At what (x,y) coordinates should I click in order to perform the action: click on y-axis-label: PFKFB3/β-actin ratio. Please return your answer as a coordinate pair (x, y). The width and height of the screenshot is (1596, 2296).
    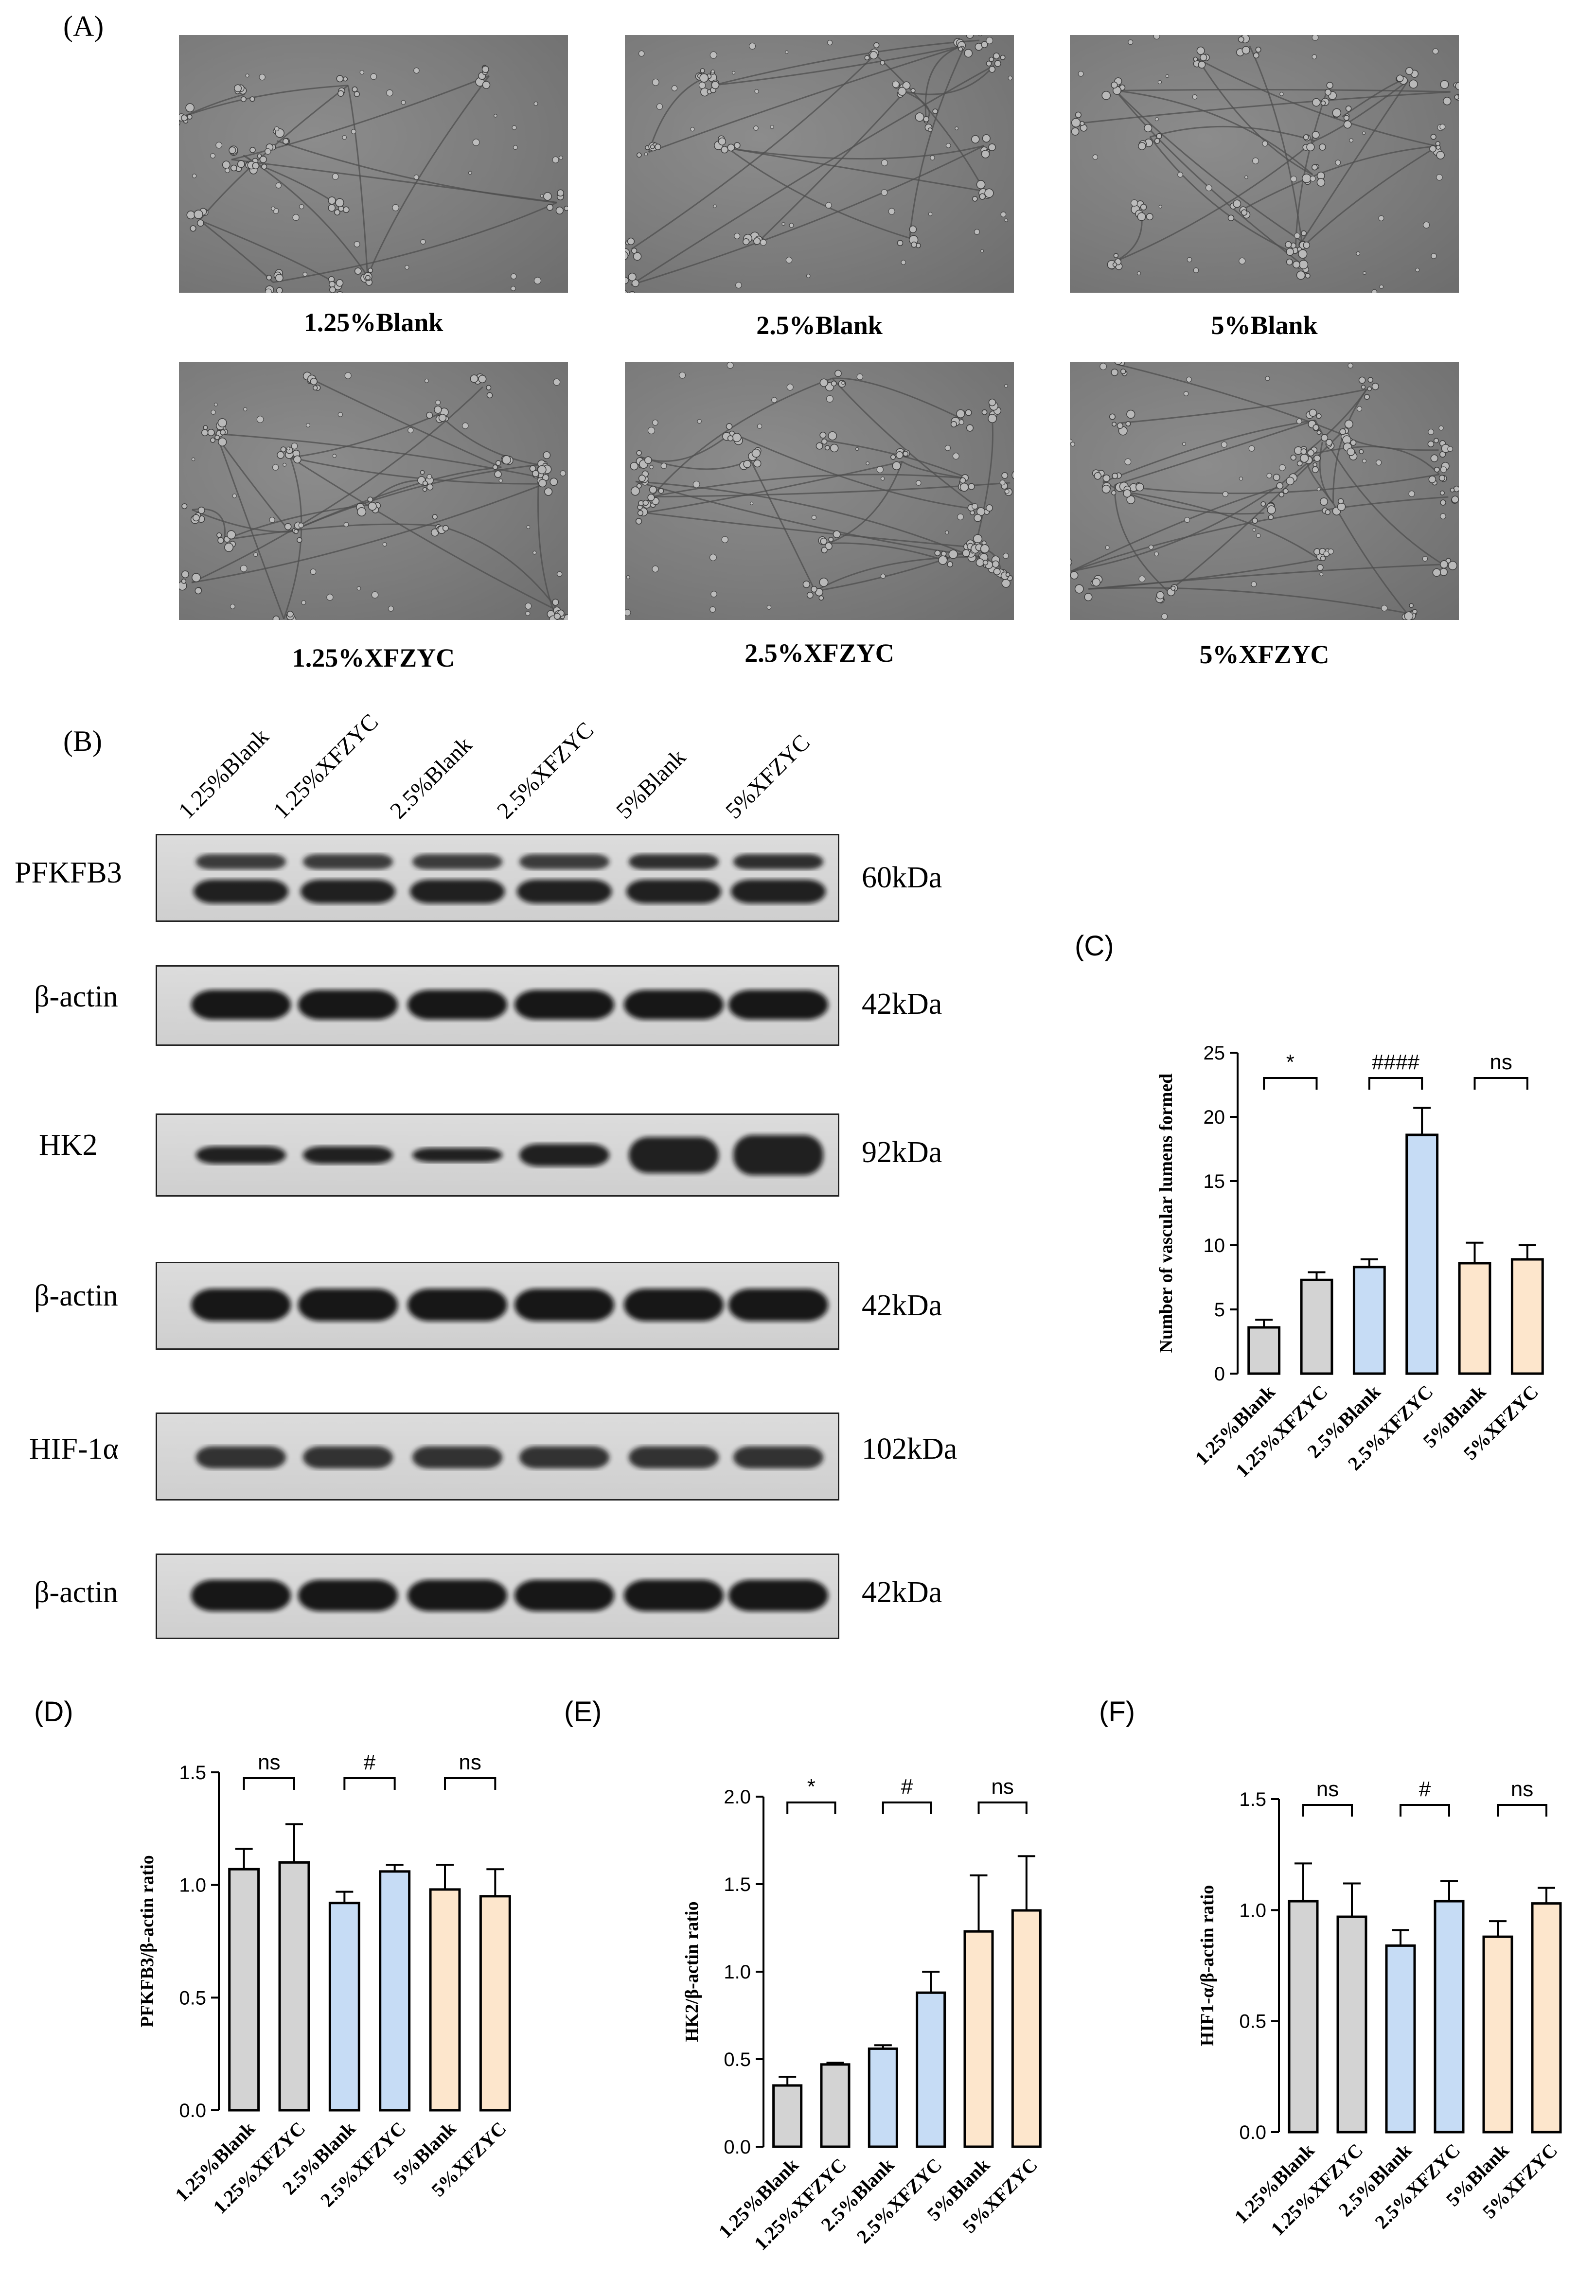
    Looking at the image, I should click on (148, 1942).